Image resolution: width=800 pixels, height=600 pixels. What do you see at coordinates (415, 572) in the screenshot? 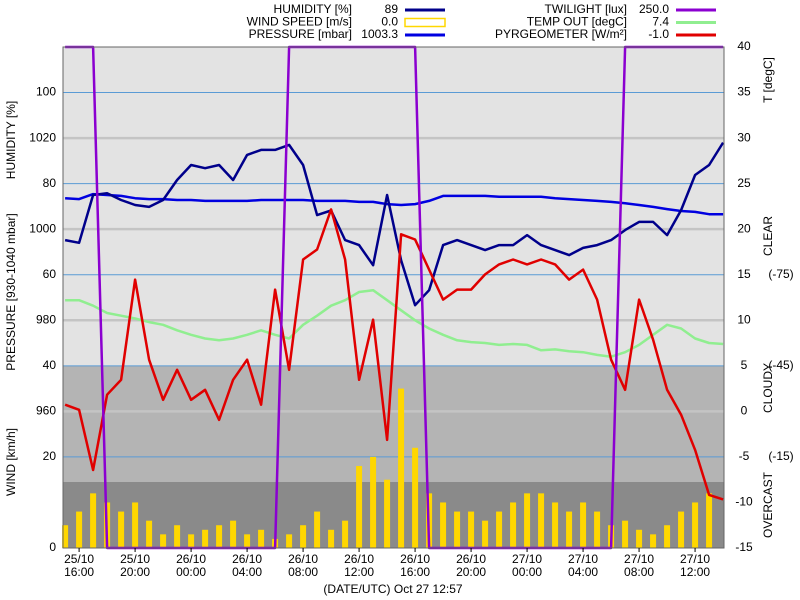
I see `x-tick-label: 16:00` at bounding box center [415, 572].